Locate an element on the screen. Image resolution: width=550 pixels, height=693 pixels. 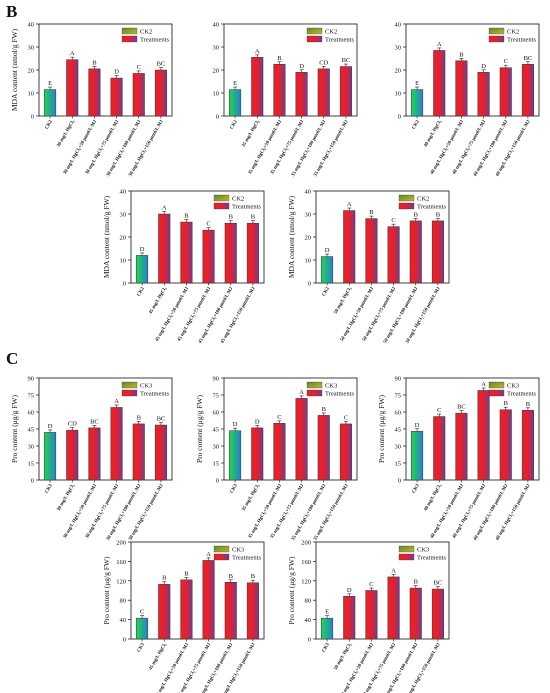
y-tick-label: 160 is located at coordinates (121, 562).